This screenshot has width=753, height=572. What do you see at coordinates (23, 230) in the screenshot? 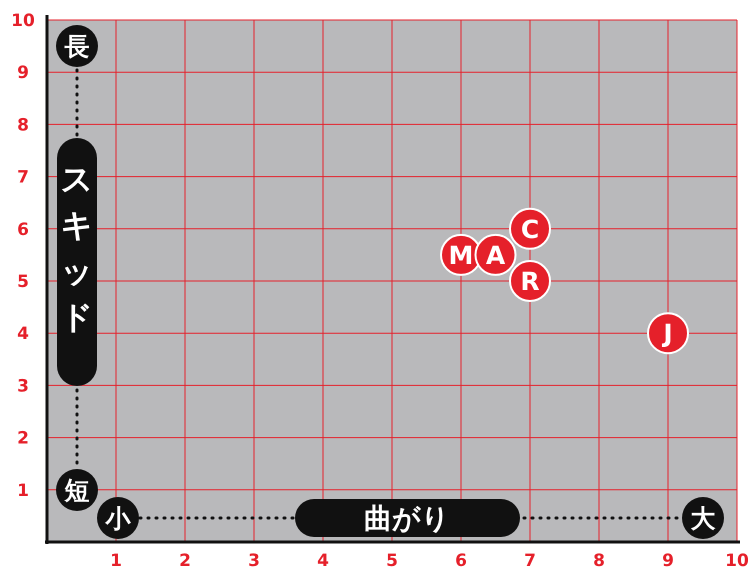
I see `y-tick-label: 6` at bounding box center [23, 230].